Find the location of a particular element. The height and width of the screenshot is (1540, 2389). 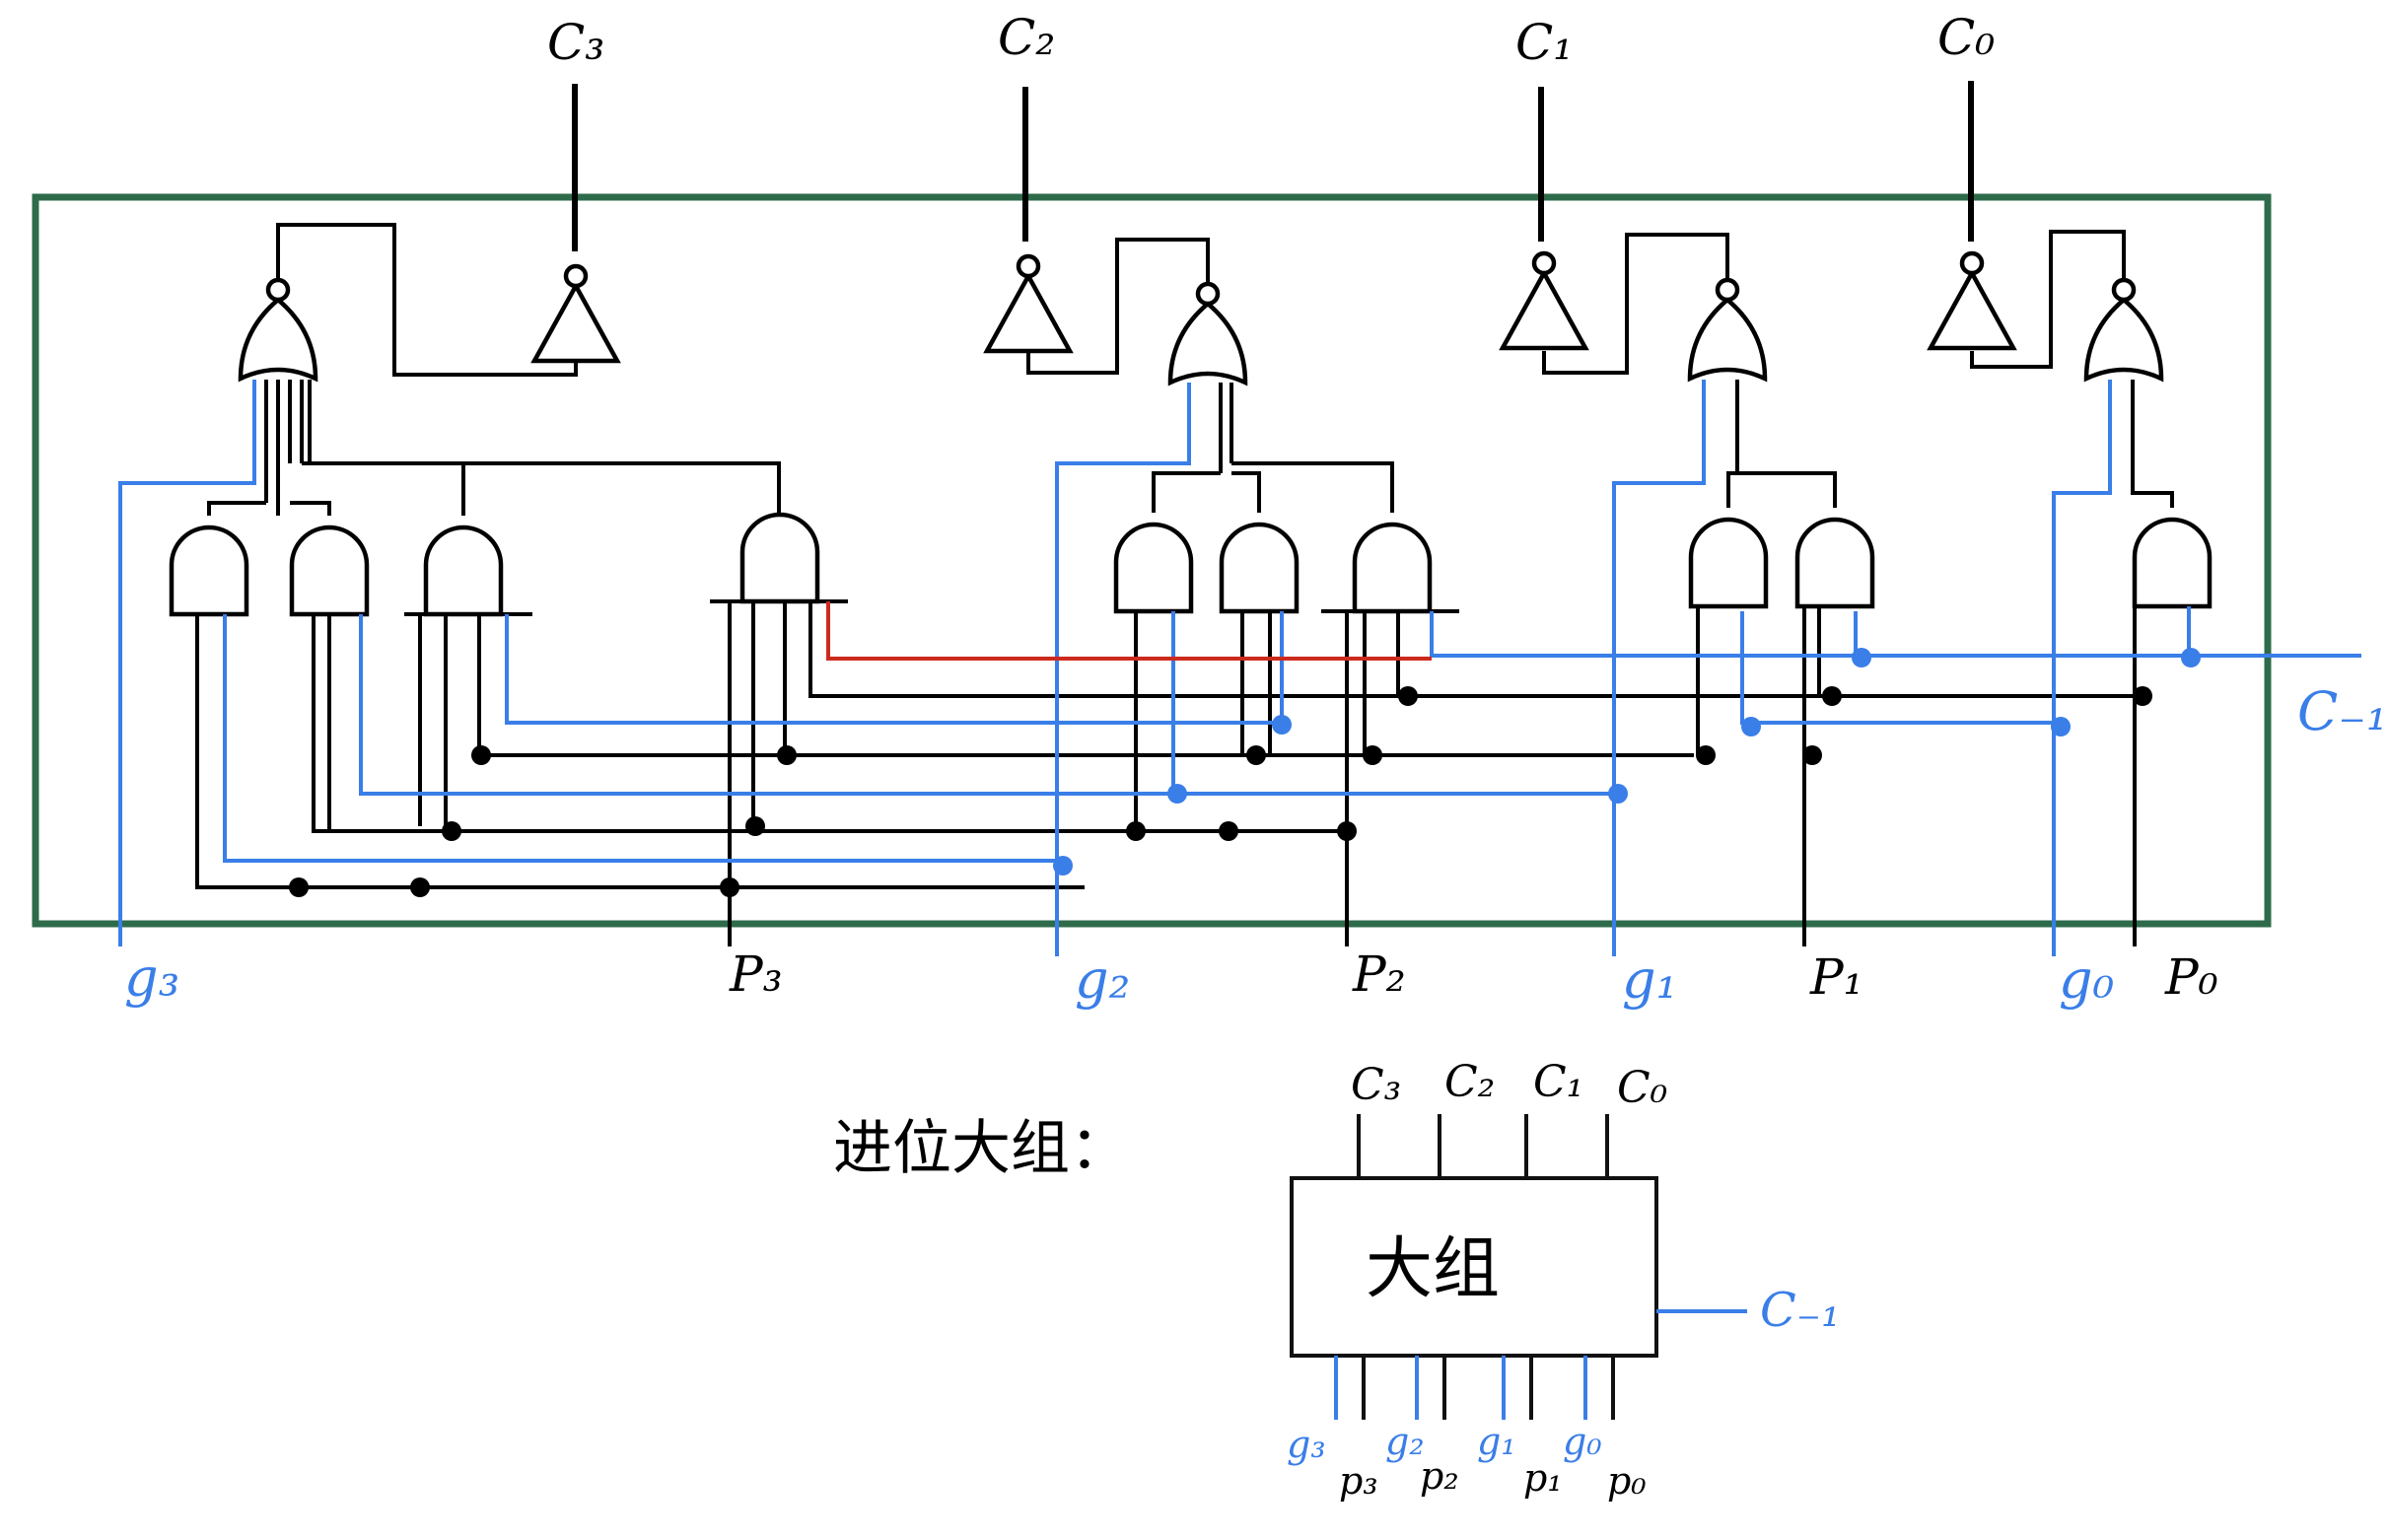

nor-gate-c3 is located at coordinates (278, 329).